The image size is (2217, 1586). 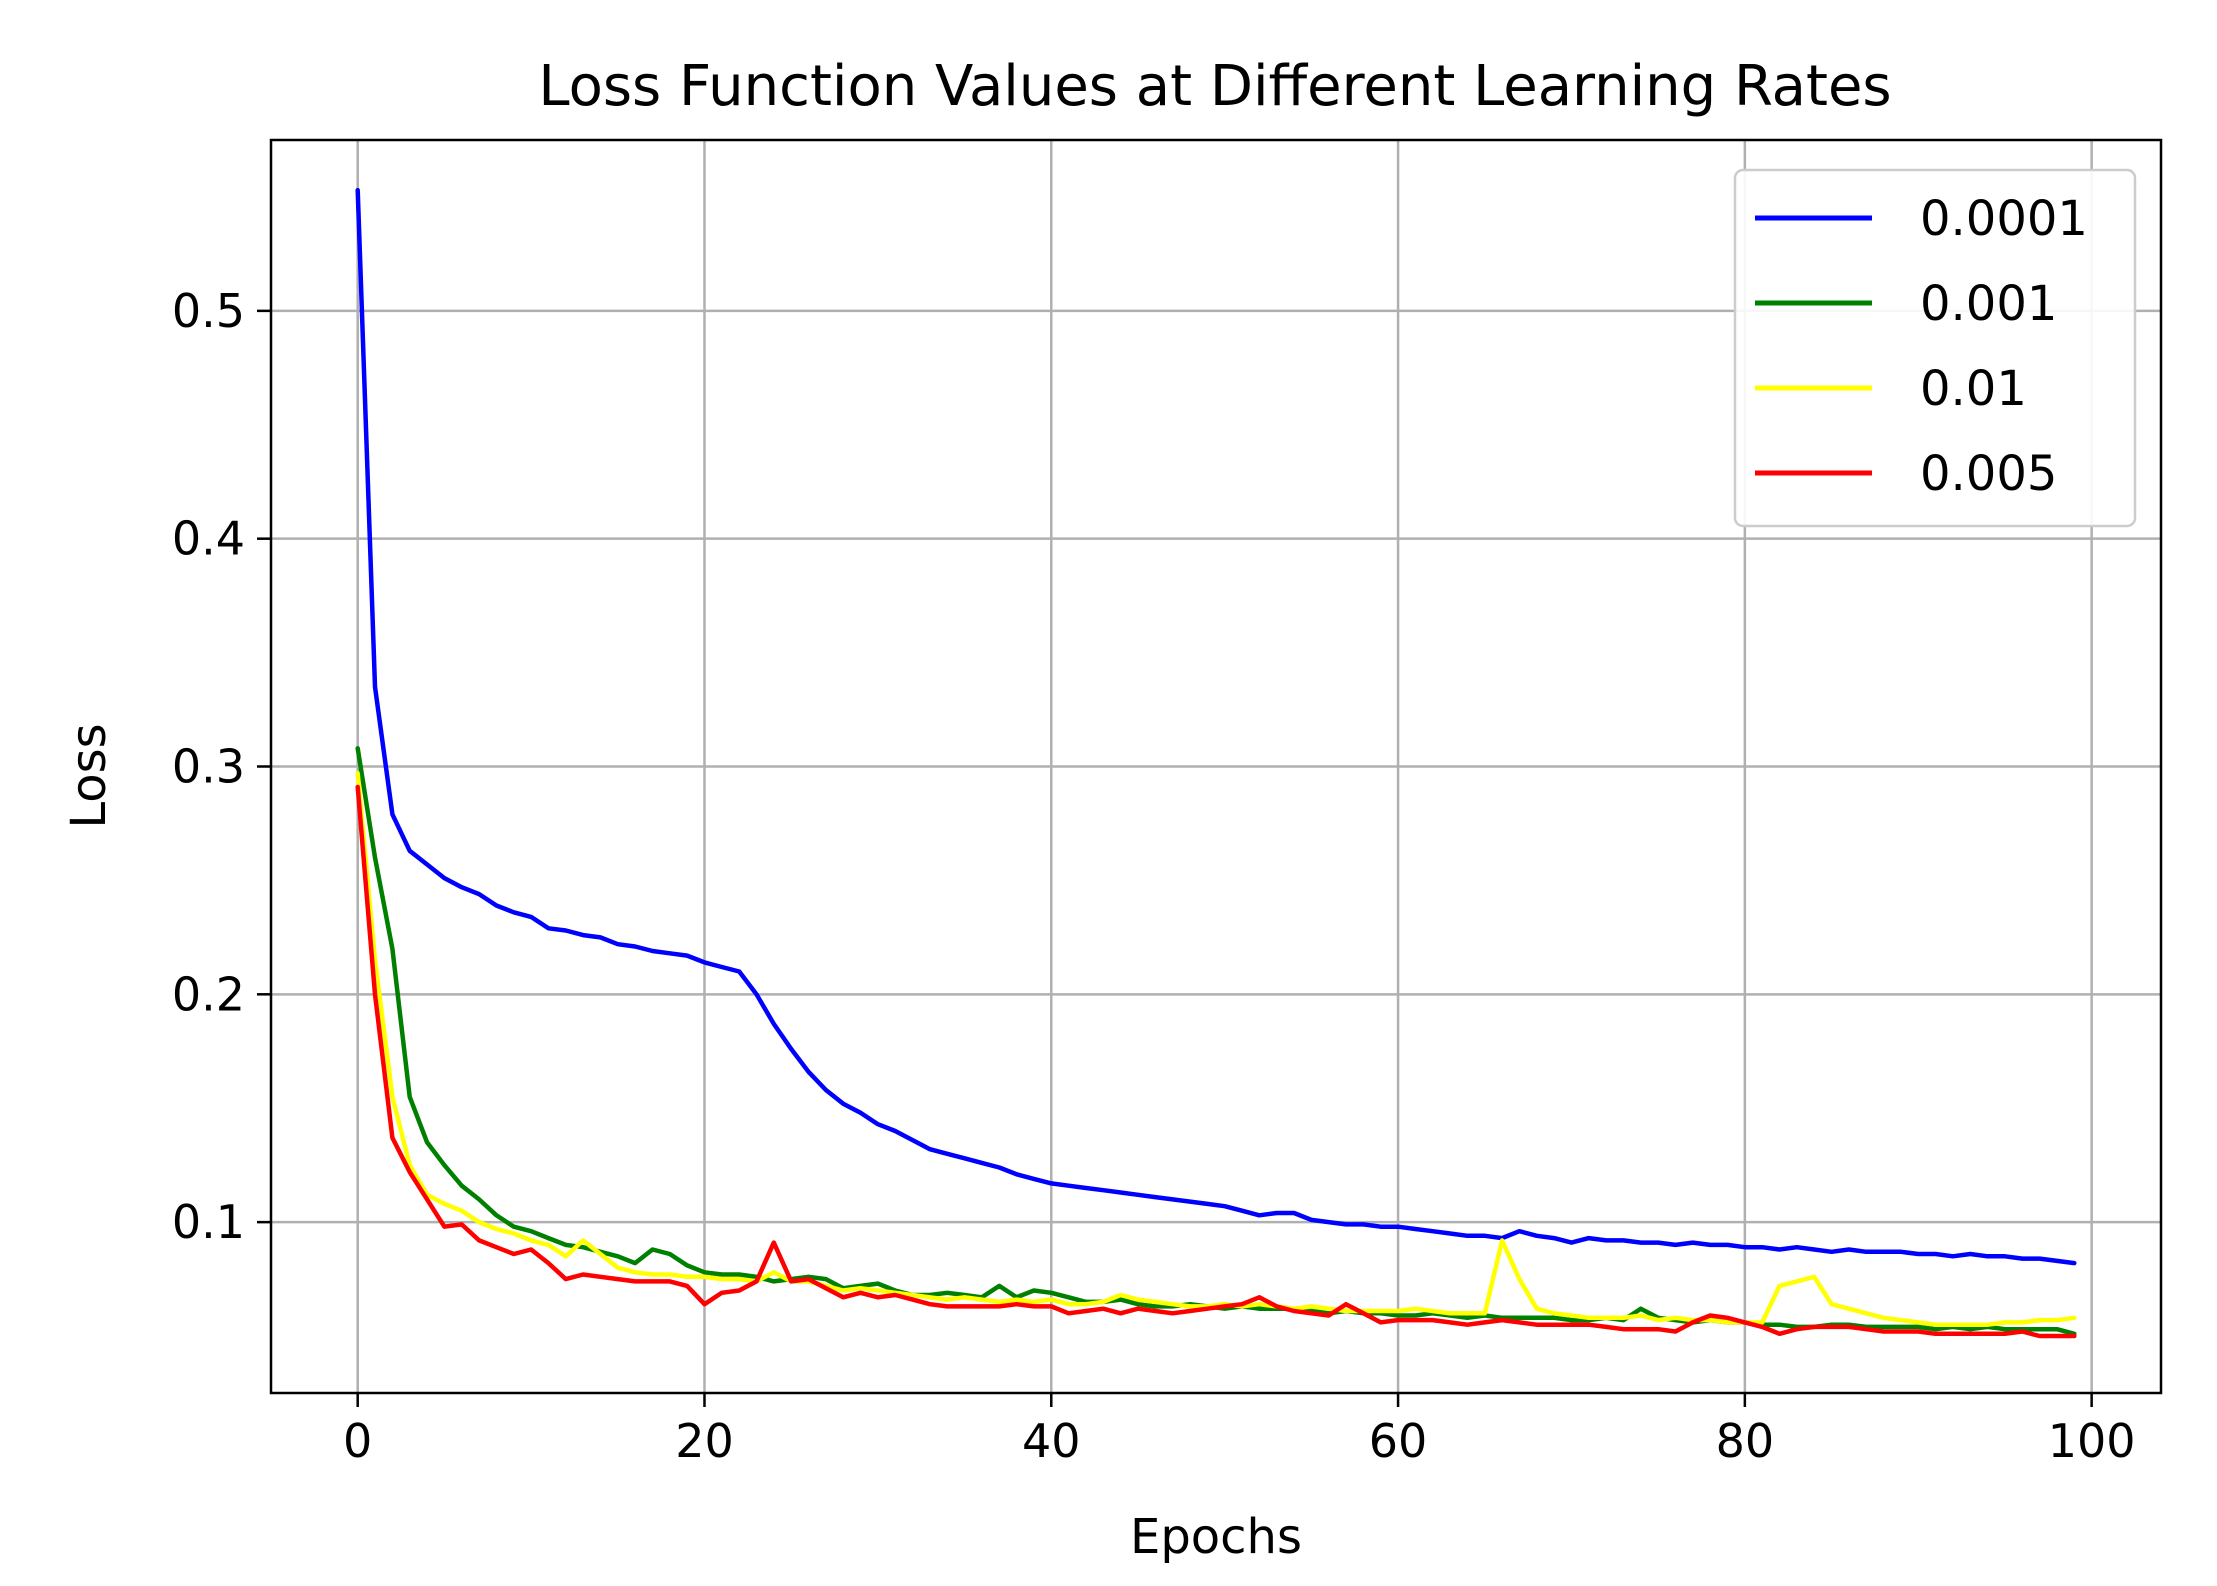 What do you see at coordinates (2004, 219) in the screenshot?
I see `legend-label: 0.0001` at bounding box center [2004, 219].